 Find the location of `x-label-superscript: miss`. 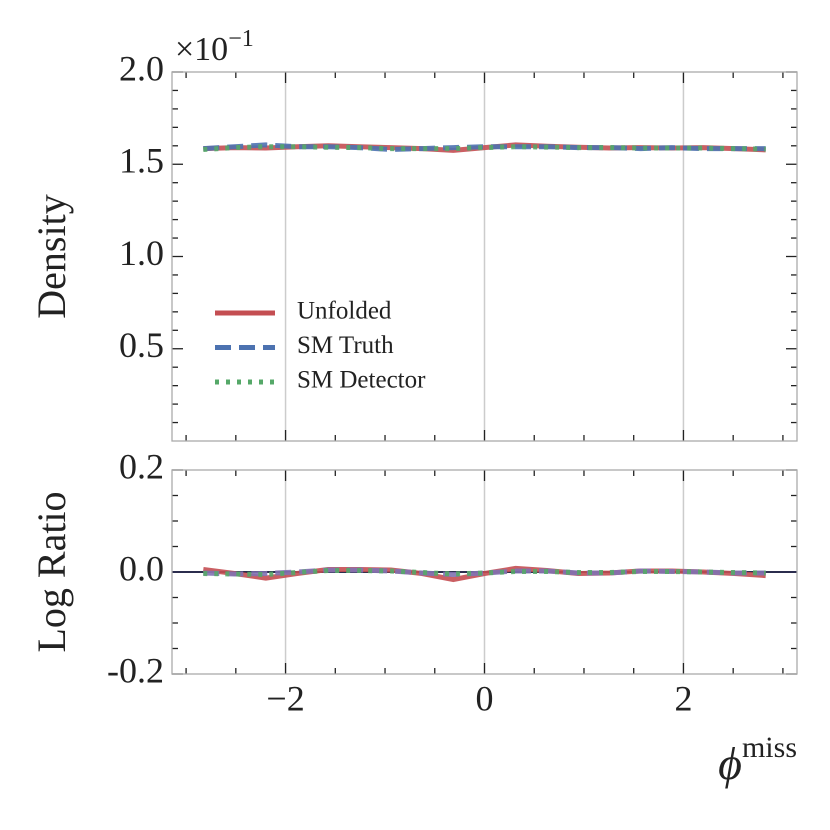

x-label-superscript: miss is located at coordinates (769, 747).